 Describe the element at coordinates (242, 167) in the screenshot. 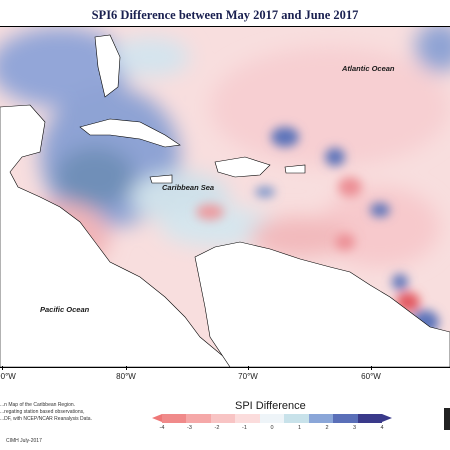

I see `hispaniola` at that location.